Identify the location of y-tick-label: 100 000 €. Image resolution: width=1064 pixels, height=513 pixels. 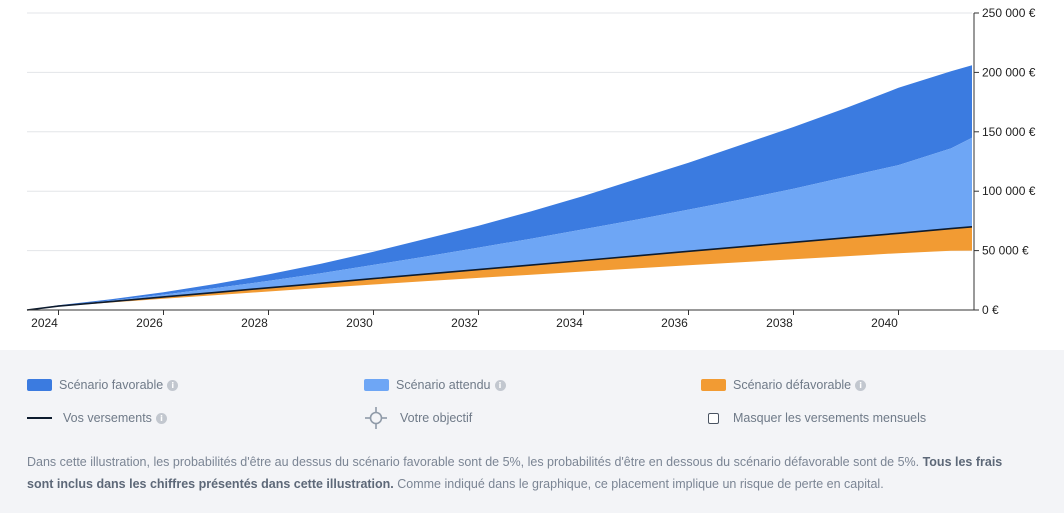
(1009, 191).